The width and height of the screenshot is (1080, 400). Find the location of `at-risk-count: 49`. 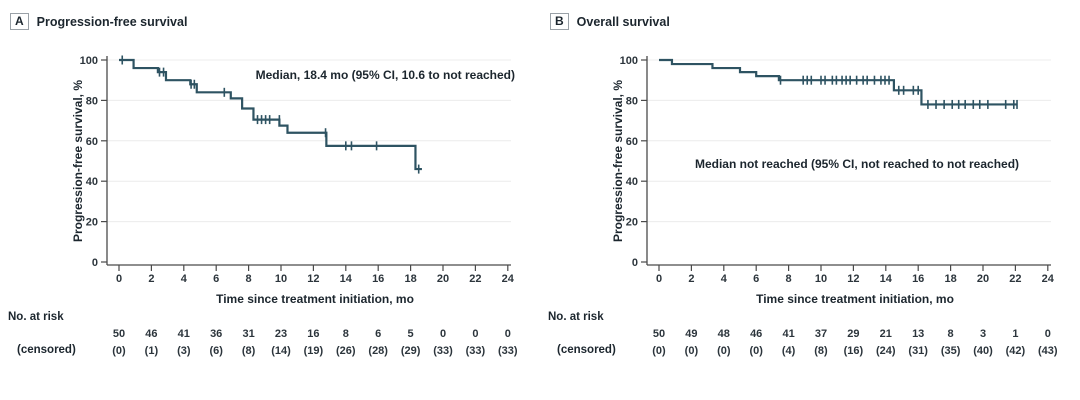

at-risk-count: 49 is located at coordinates (691, 334).